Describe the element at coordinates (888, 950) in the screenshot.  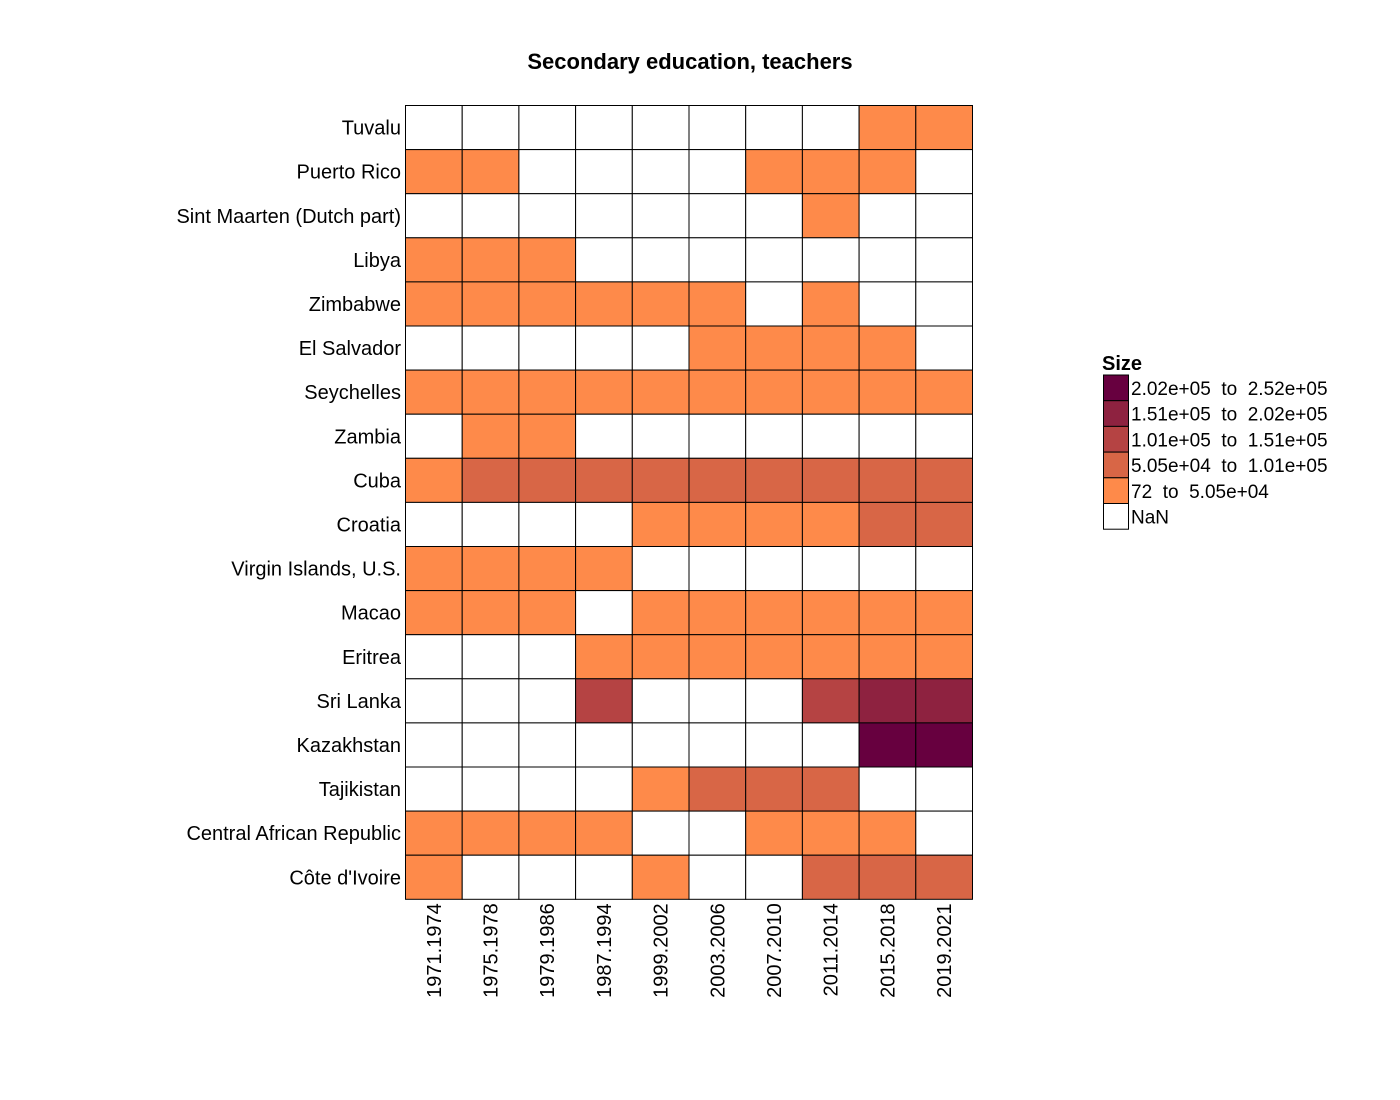
I see `column-label: 2015.2018` at that location.